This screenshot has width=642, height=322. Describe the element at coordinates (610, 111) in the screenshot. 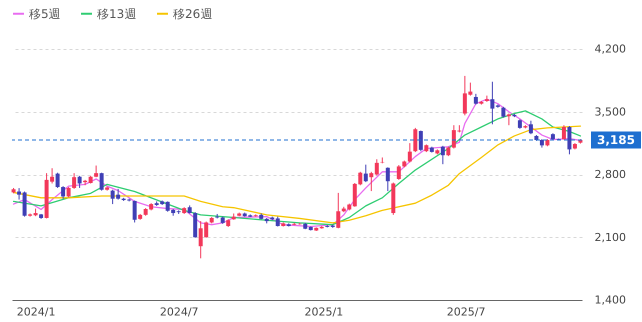

I see `y-tick-label: 3,500` at that location.